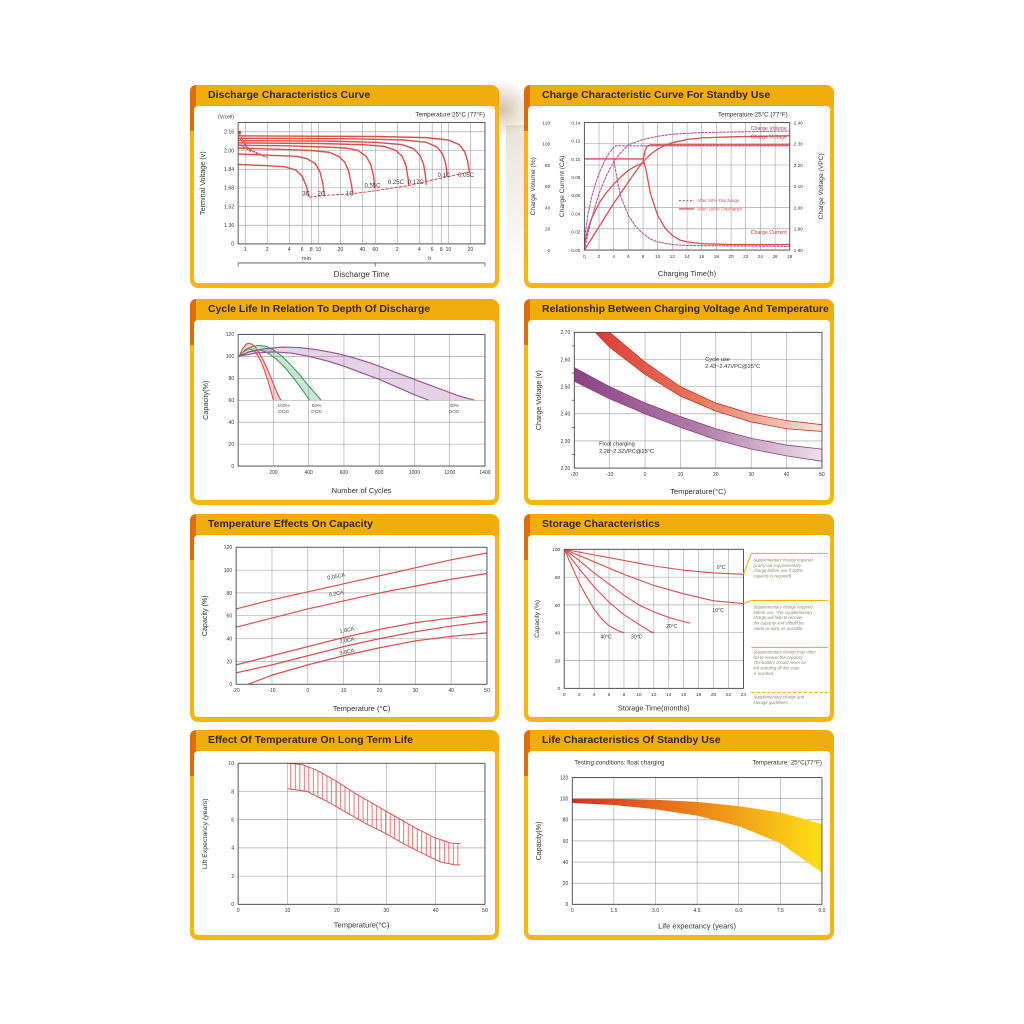 This screenshot has height=1024, width=1024. I want to click on svg-text:30%DOD: 30% DOD, so click(454, 409).